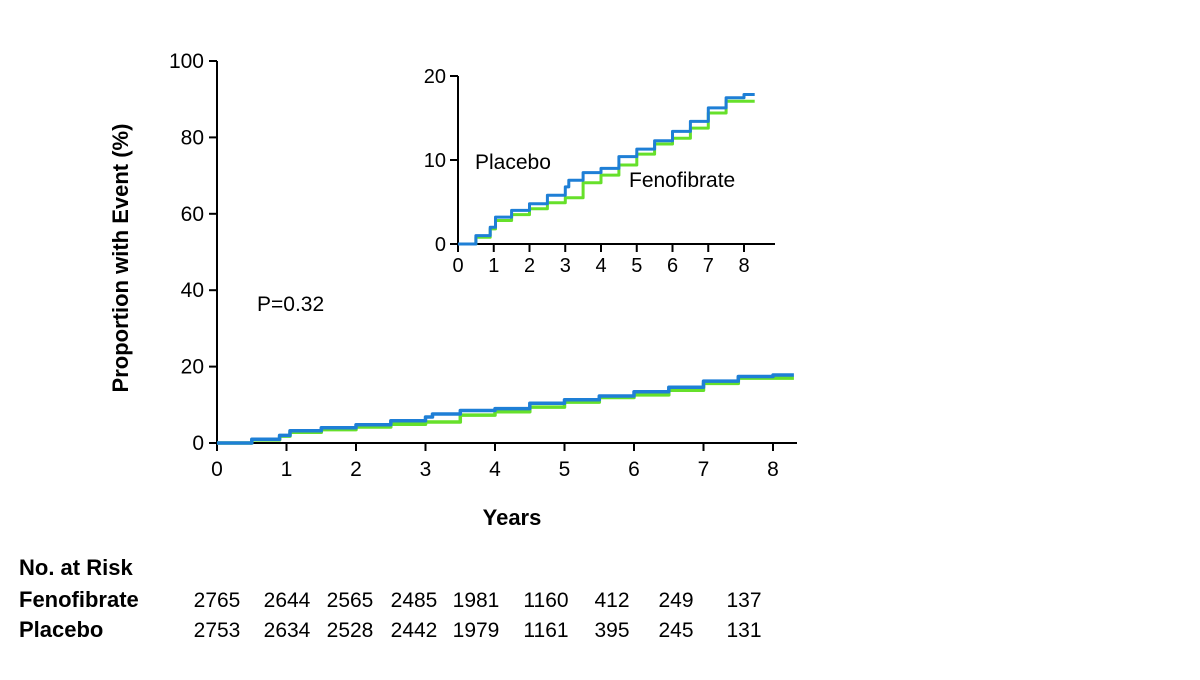 This screenshot has height=680, width=1200. I want to click on main-x-tick-label: 3, so click(426, 469).